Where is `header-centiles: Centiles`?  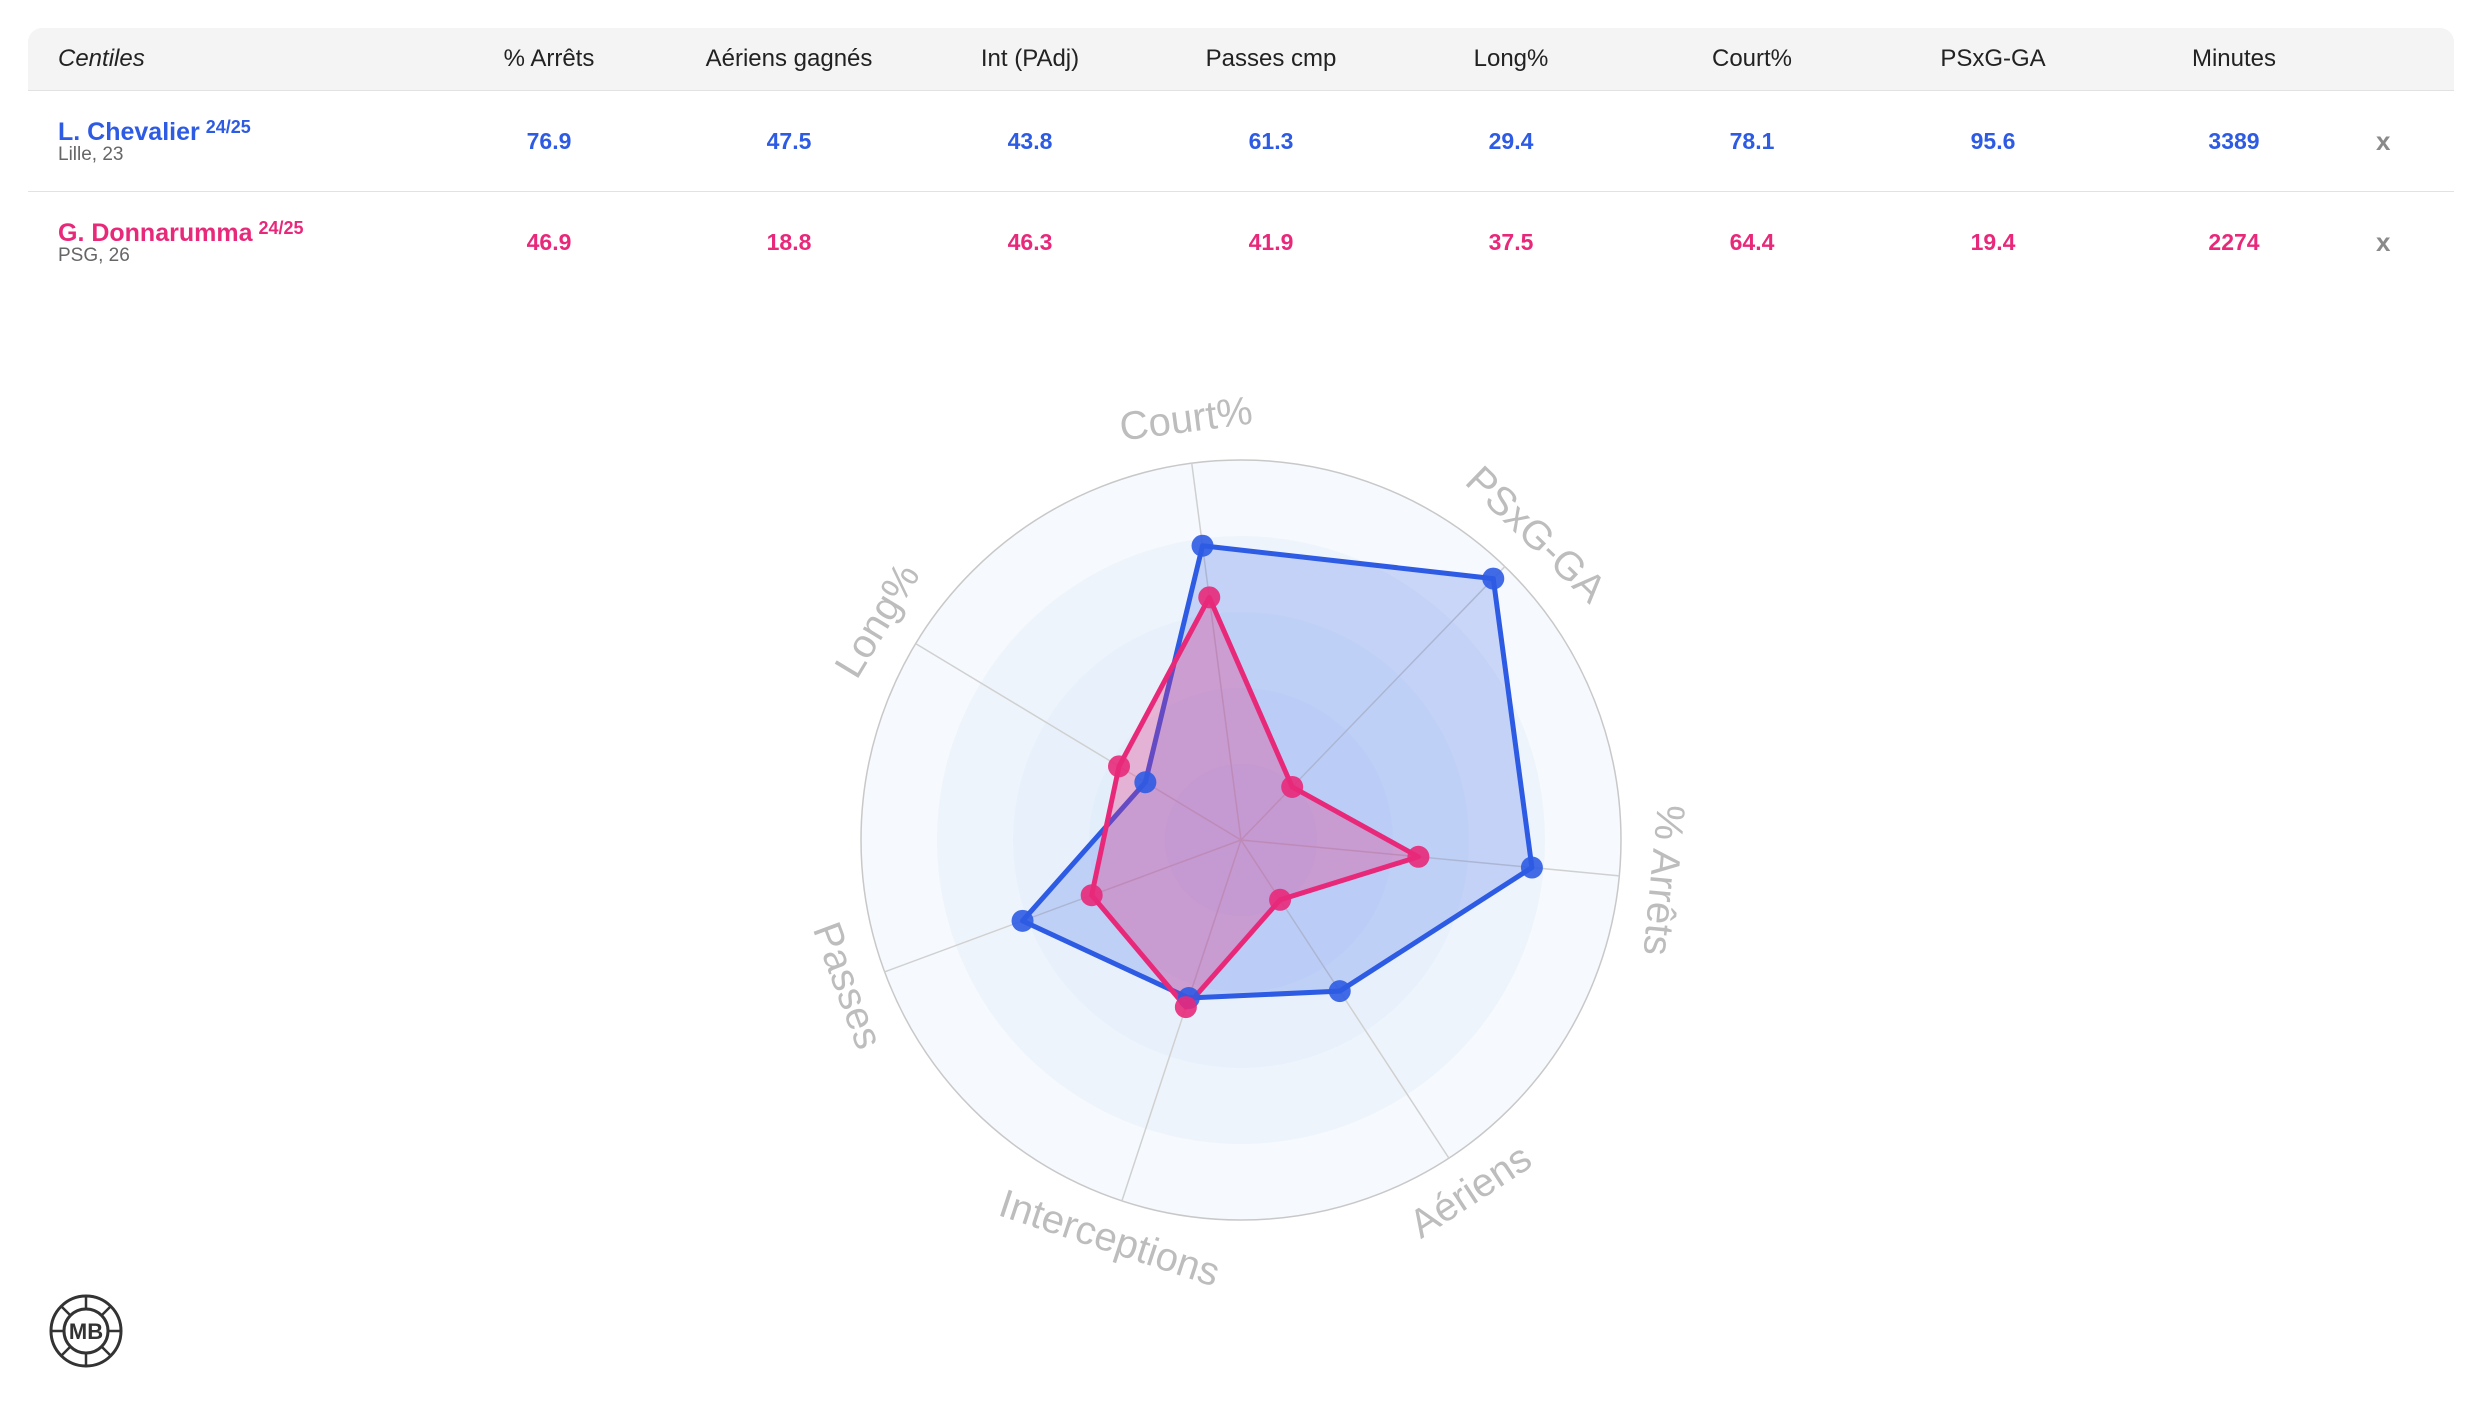
header-centiles: Centiles is located at coordinates (101, 58).